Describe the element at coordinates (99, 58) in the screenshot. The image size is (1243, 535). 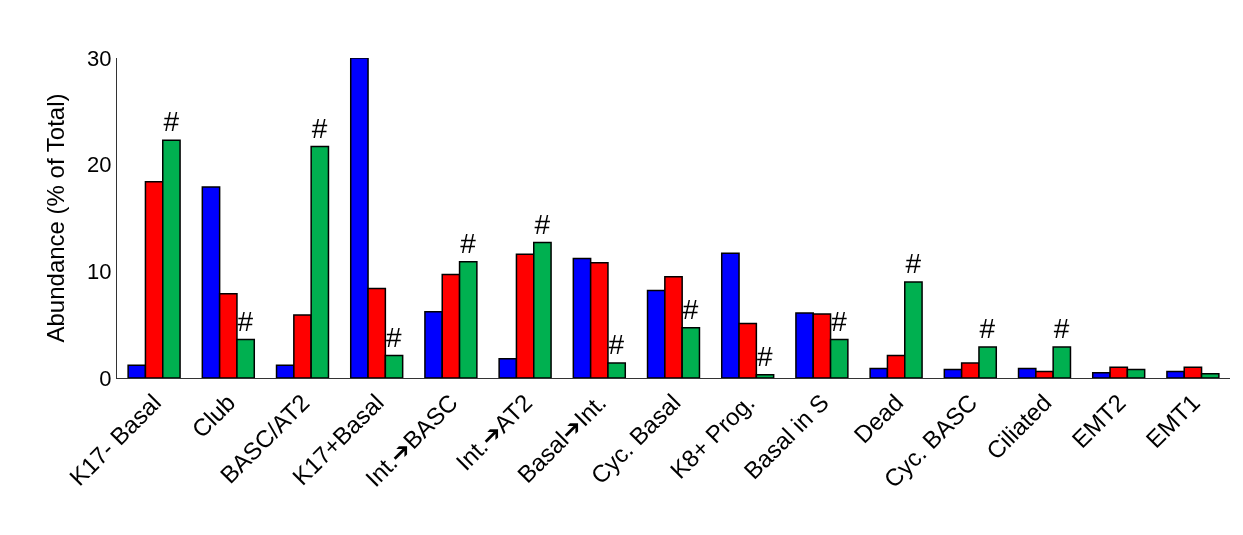
I see `y-tick-label: 30` at that location.